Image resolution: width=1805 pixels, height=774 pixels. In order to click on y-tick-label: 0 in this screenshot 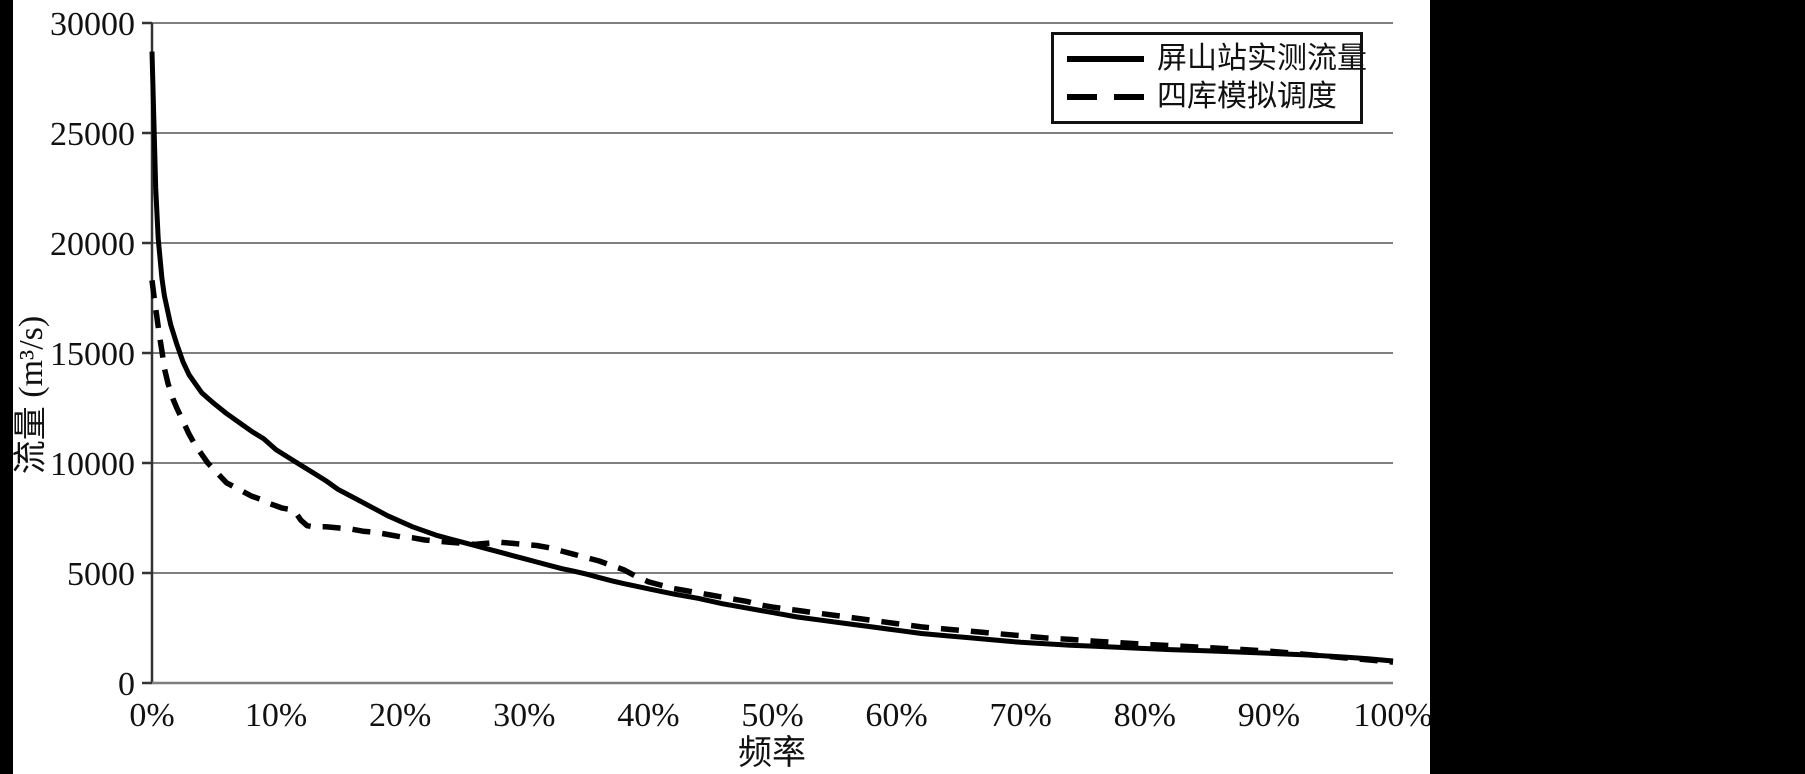, I will do `click(126, 684)`.